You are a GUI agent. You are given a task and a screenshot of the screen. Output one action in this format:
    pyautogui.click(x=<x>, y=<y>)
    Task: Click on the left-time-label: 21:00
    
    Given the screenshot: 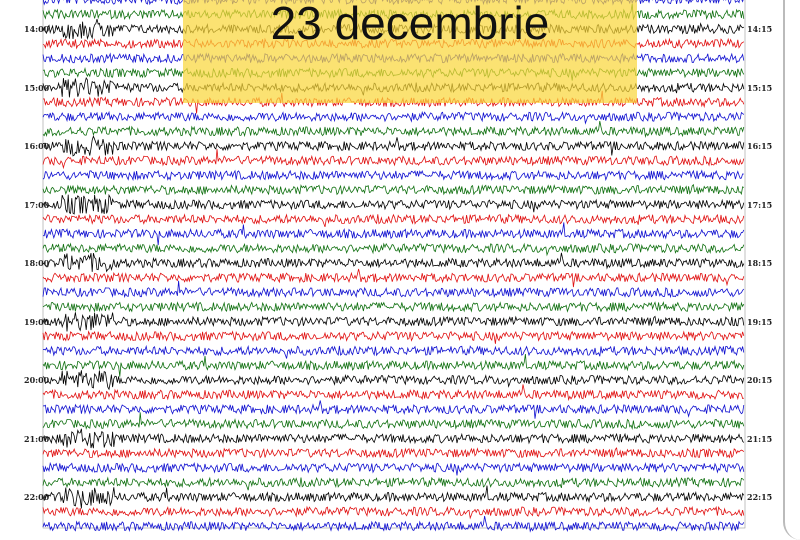 What is the action you would take?
    pyautogui.click(x=37, y=438)
    